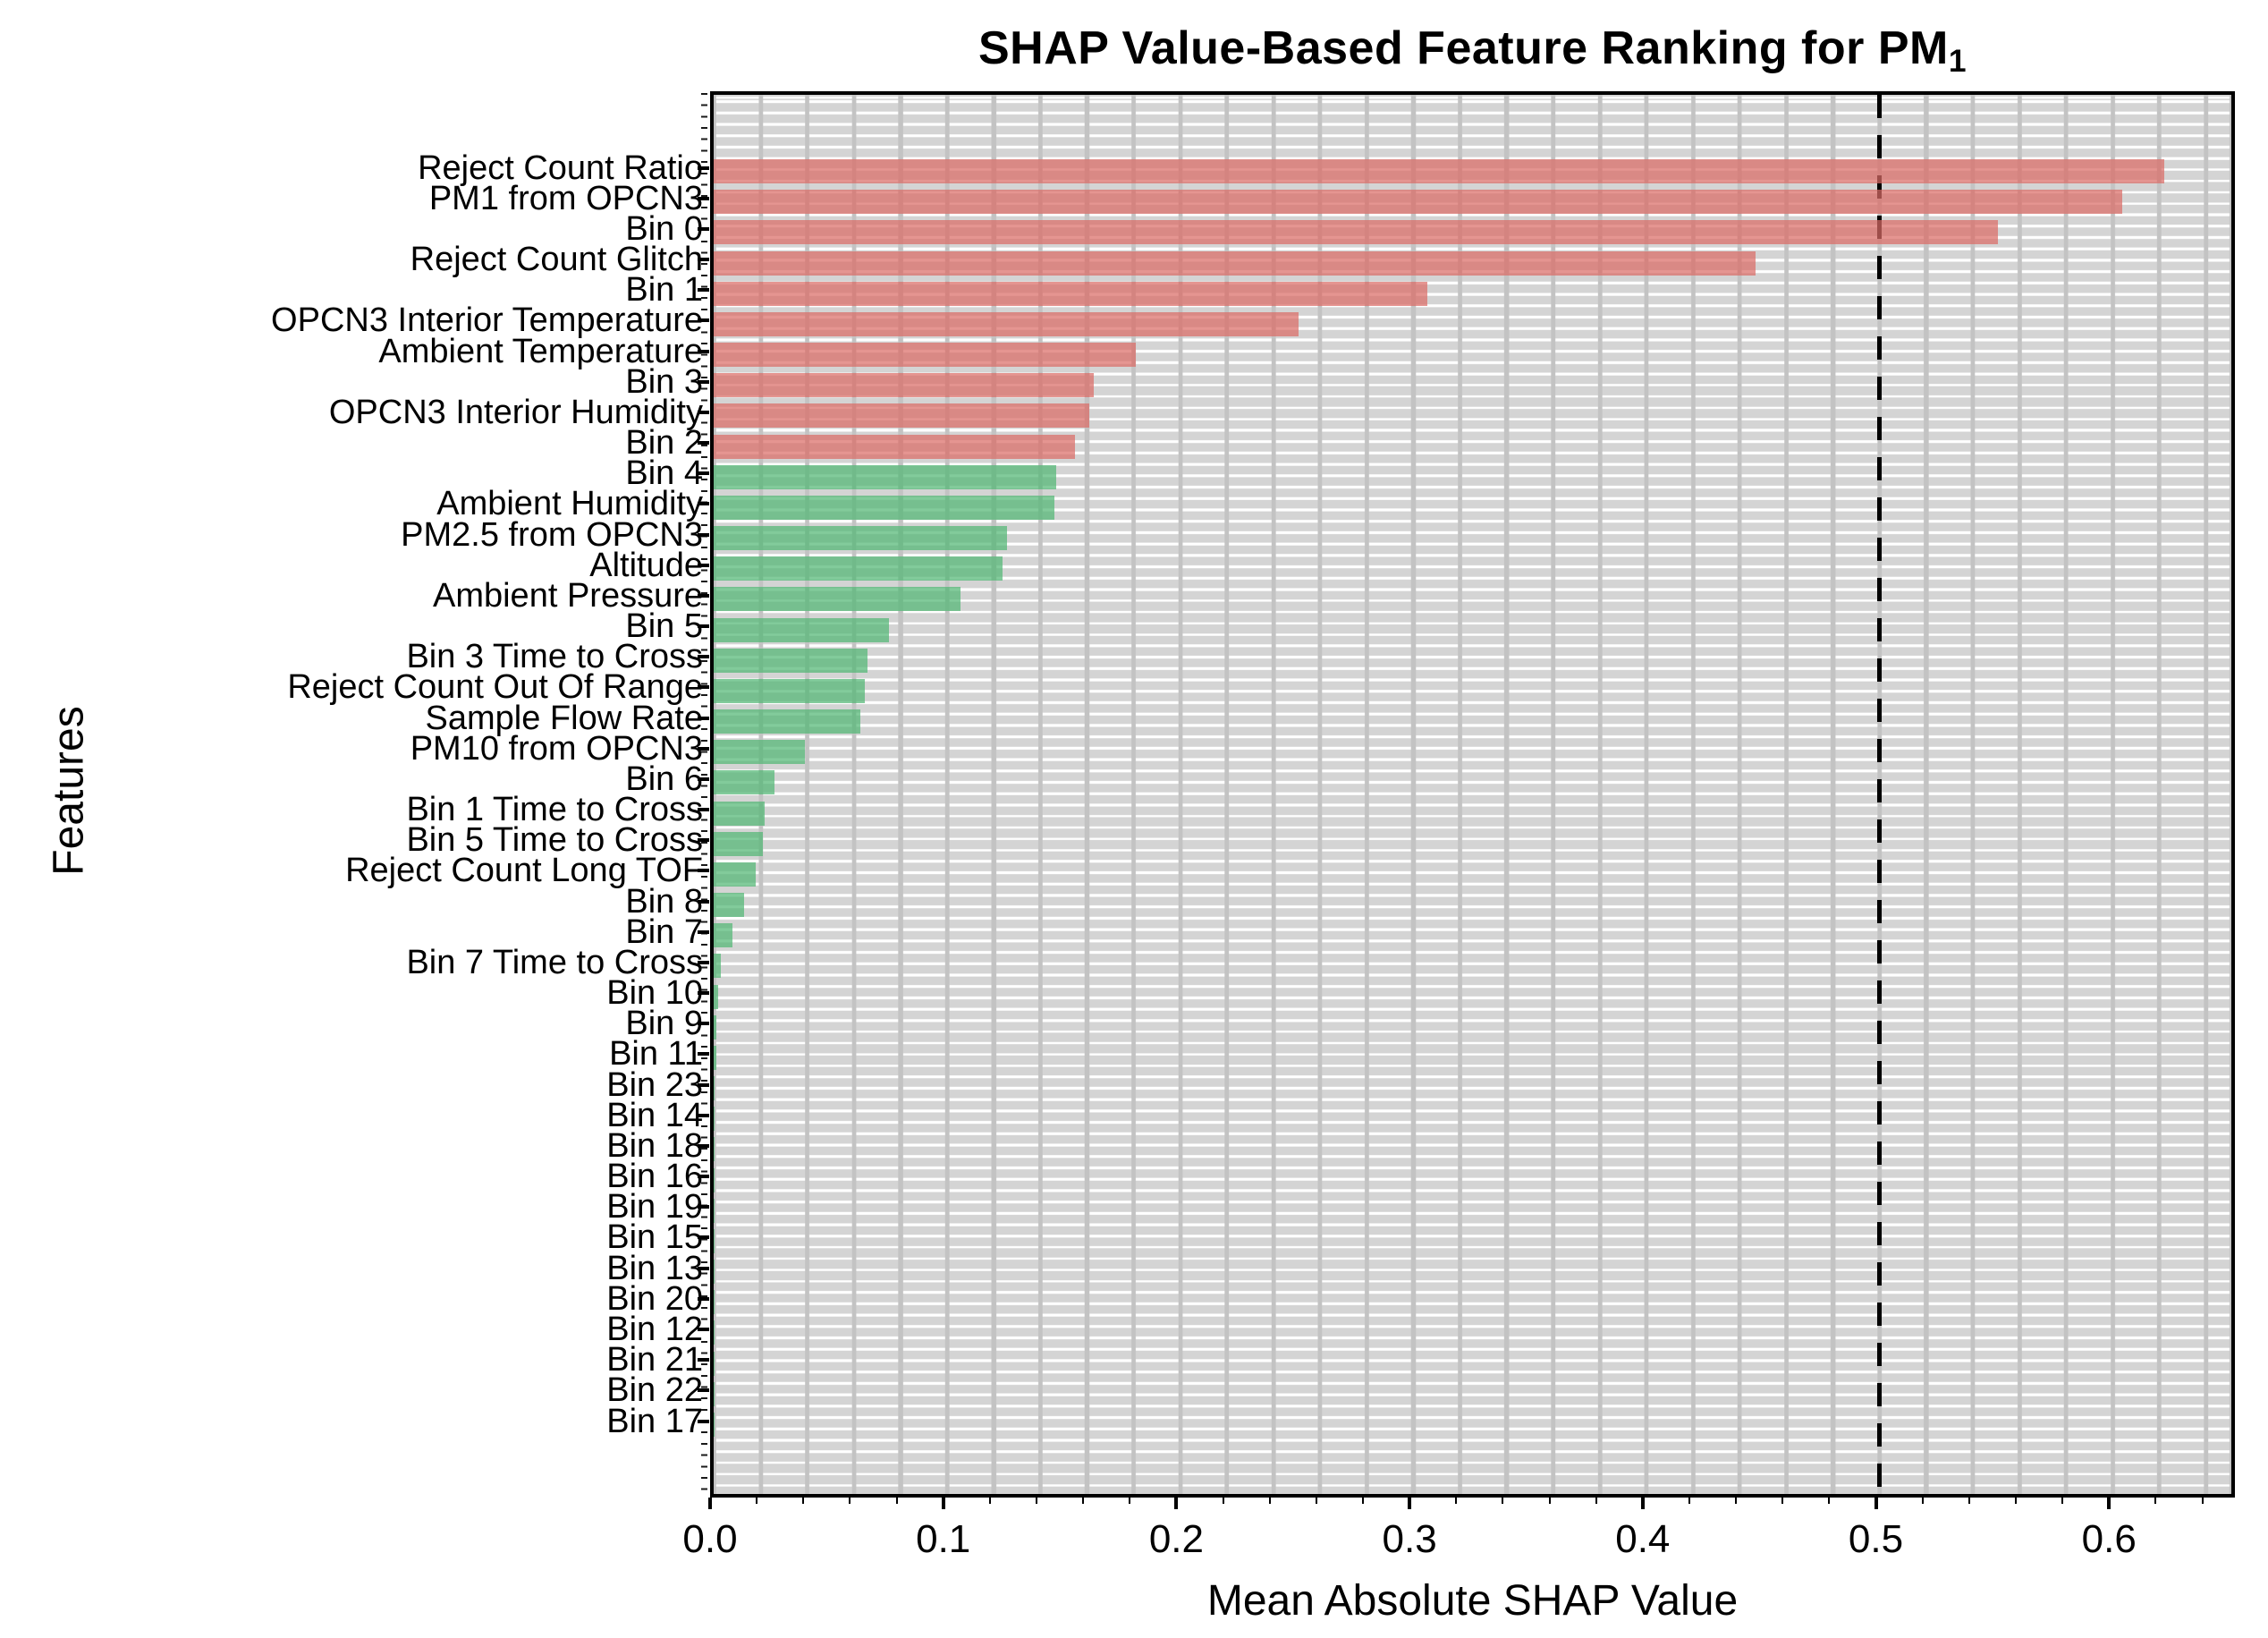  Describe the element at coordinates (656, 1054) in the screenshot. I see `y-tick-label: Bin 11` at that location.